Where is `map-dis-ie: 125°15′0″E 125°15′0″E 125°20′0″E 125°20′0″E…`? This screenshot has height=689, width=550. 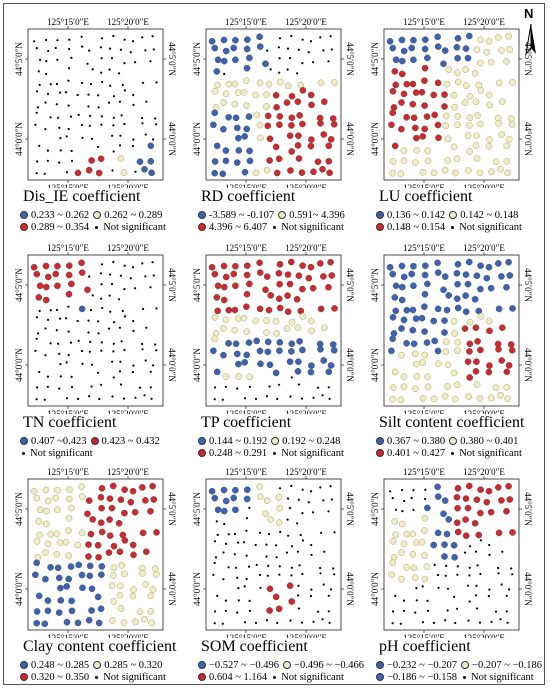
map-dis-ie: 125°15′0″E 125°15′0″E 125°20′0″E 125°20′0″E… is located at coordinates (95, 102).